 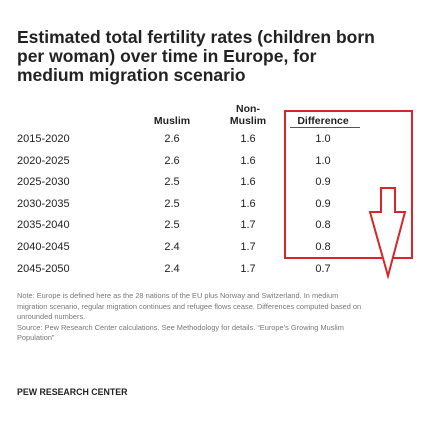 I want to click on period: 2030-2035, so click(x=43, y=203).